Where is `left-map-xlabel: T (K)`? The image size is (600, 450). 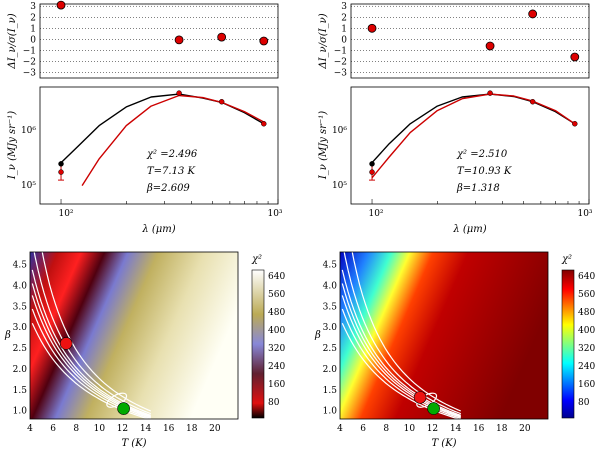 left-map-xlabel: T (K) is located at coordinates (133, 443).